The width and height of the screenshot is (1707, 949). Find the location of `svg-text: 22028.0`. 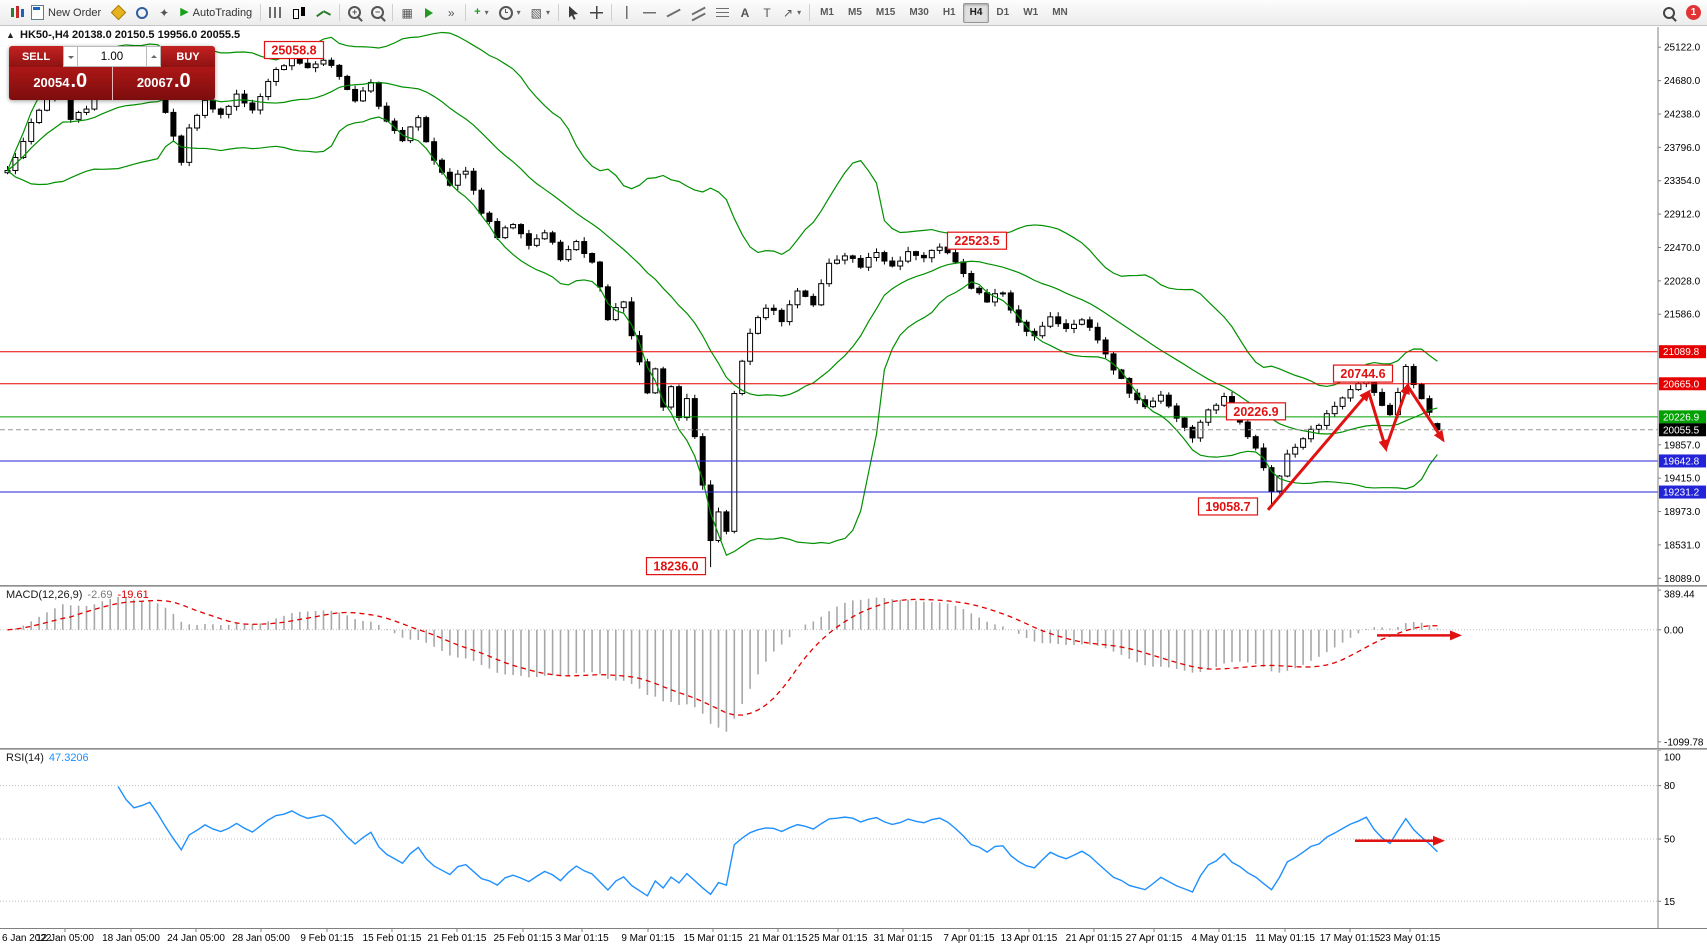

svg-text: 22028.0 is located at coordinates (1682, 281).